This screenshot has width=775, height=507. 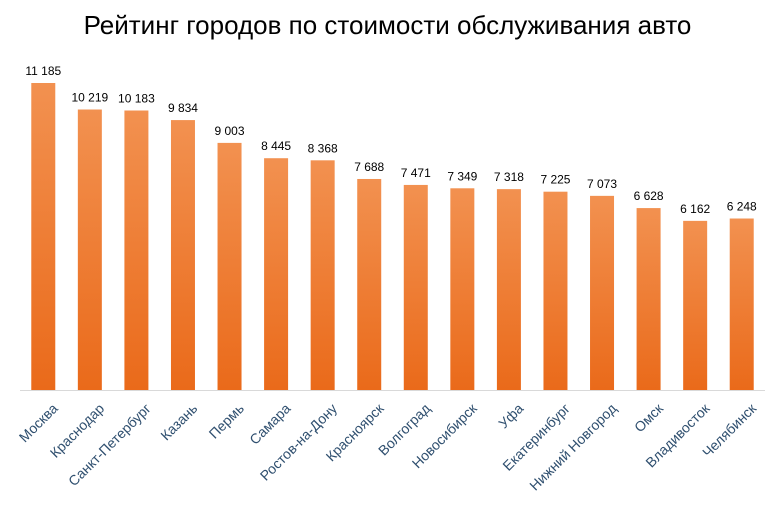 I want to click on category-tick-label: Пермь, so click(x=226, y=420).